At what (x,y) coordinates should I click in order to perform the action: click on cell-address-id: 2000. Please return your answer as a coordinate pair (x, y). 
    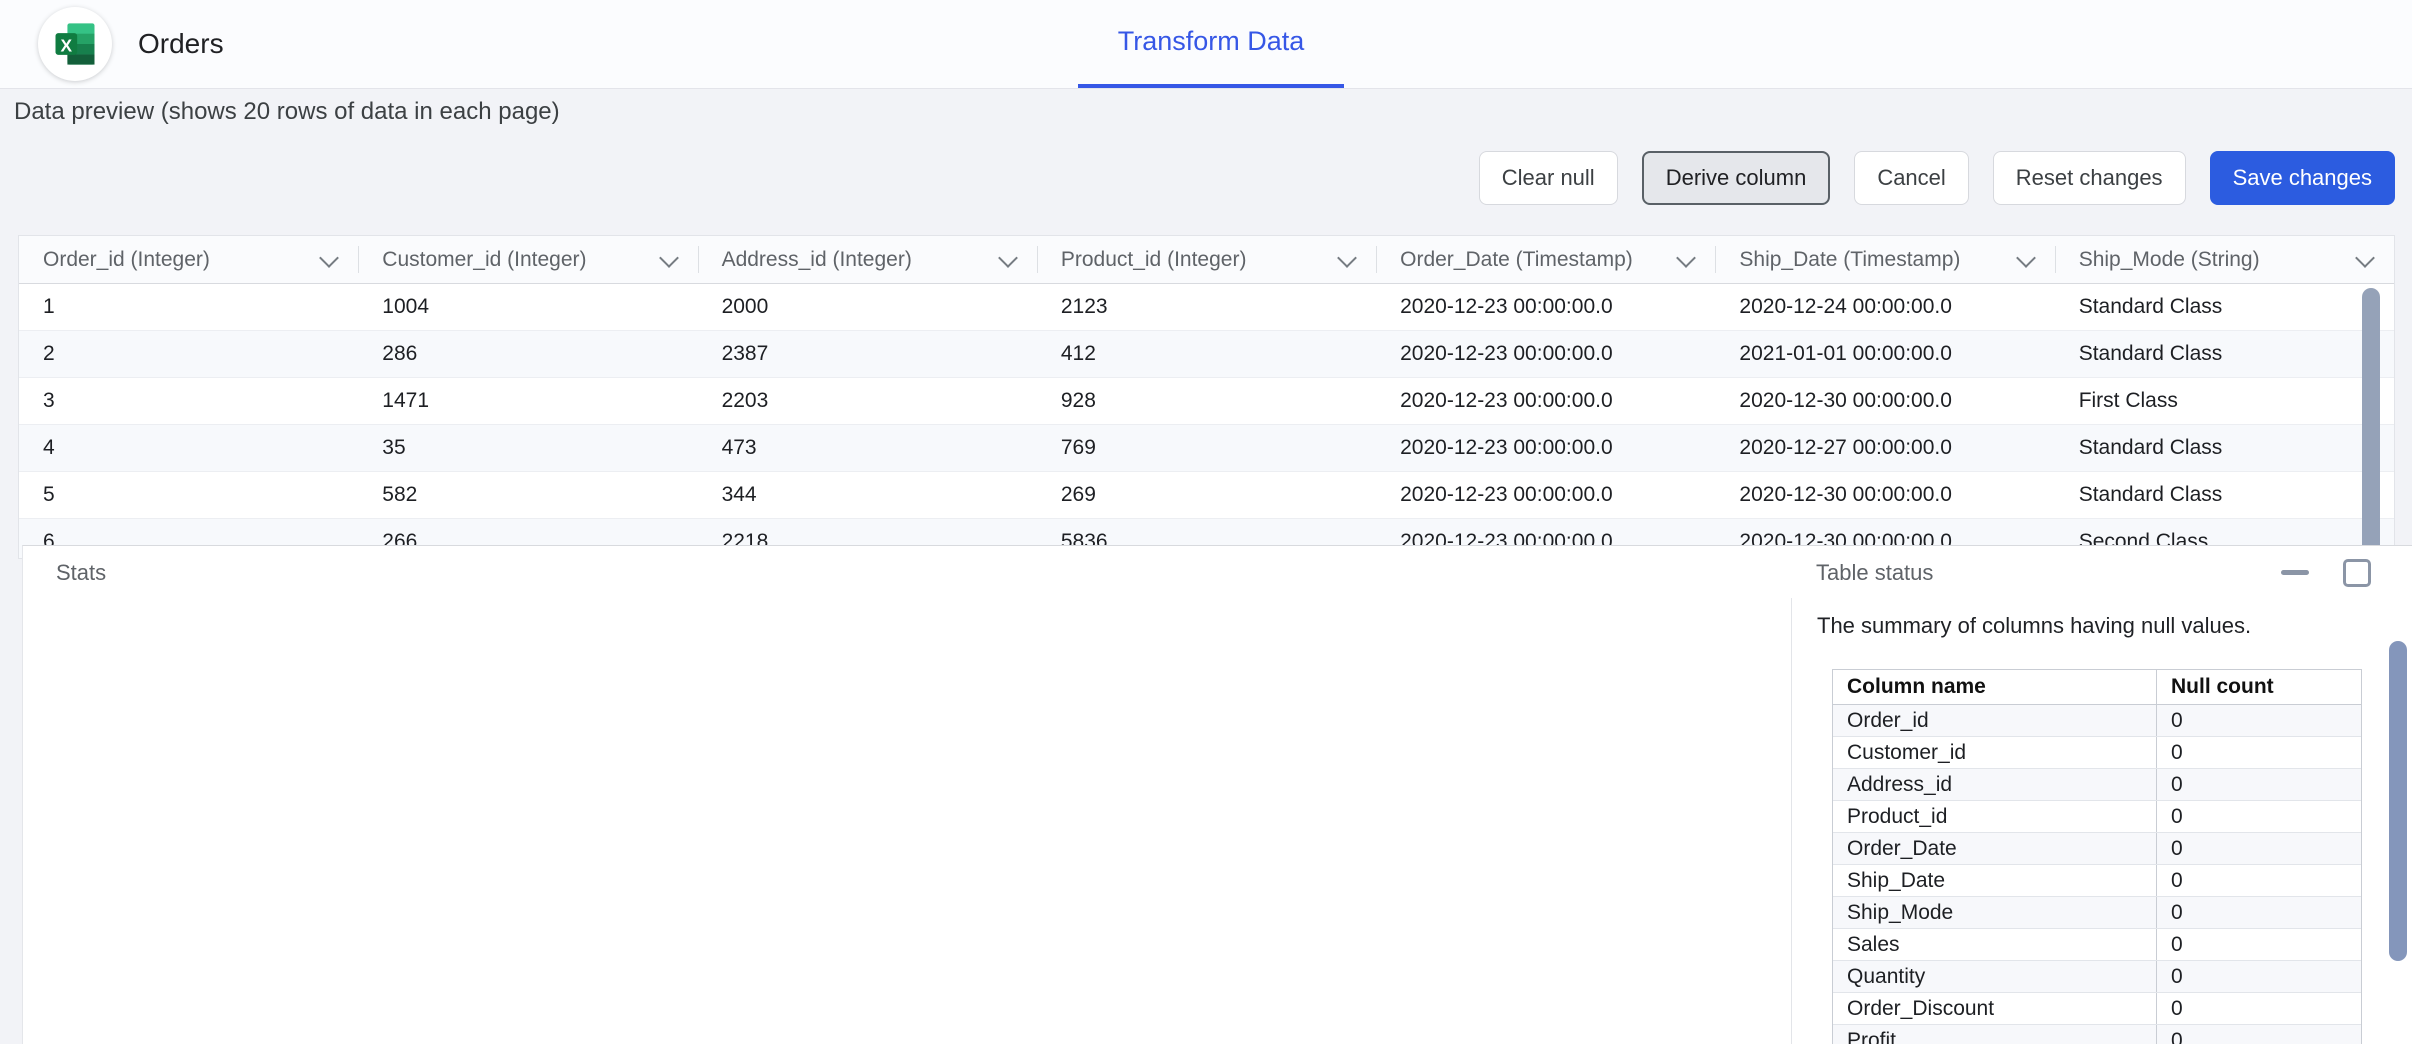
    Looking at the image, I should click on (745, 306).